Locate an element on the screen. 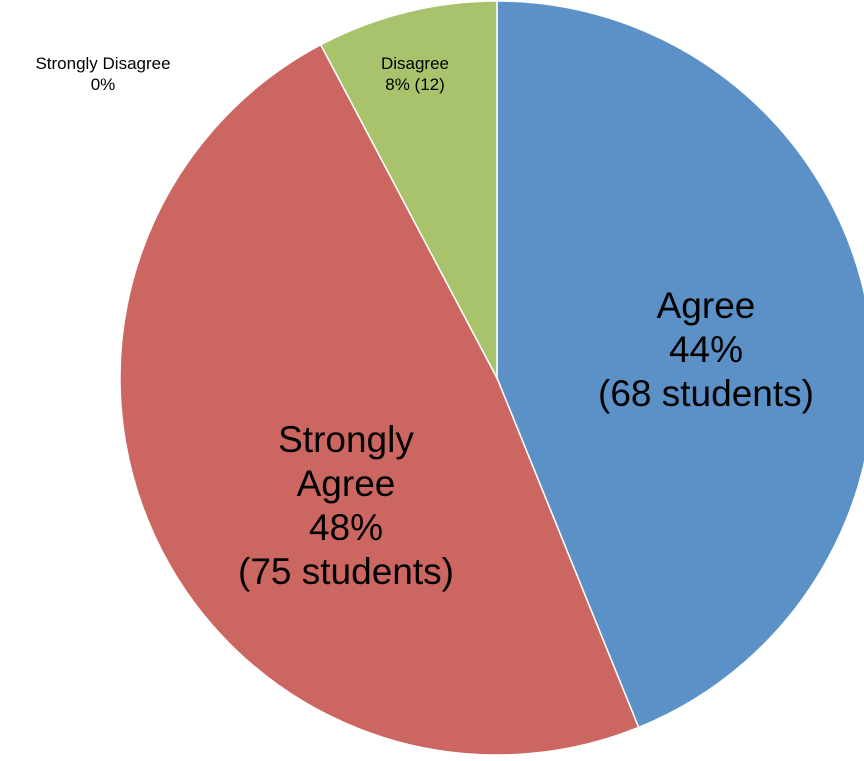  slice-label-strongly-disagree-name: Strongly Disagree is located at coordinates (102, 63).